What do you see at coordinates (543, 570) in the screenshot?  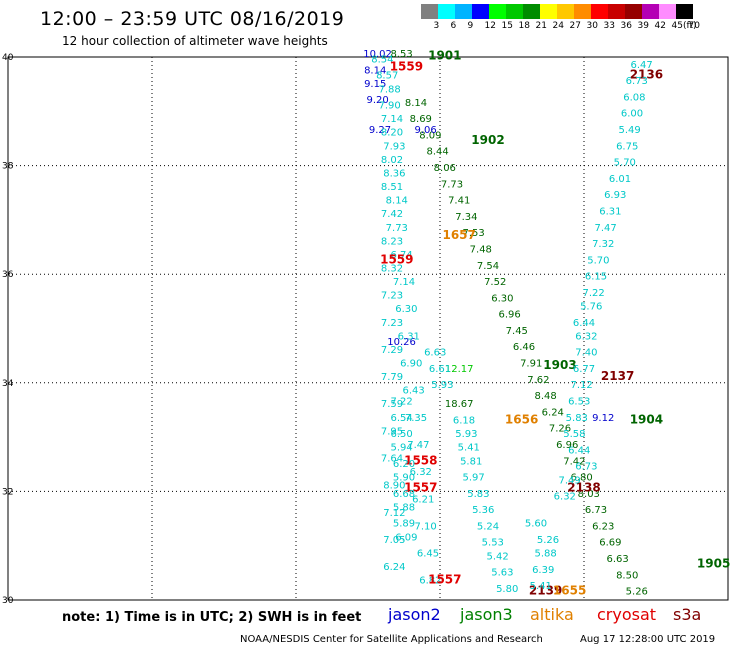 I see `swh-value: 6.39` at bounding box center [543, 570].